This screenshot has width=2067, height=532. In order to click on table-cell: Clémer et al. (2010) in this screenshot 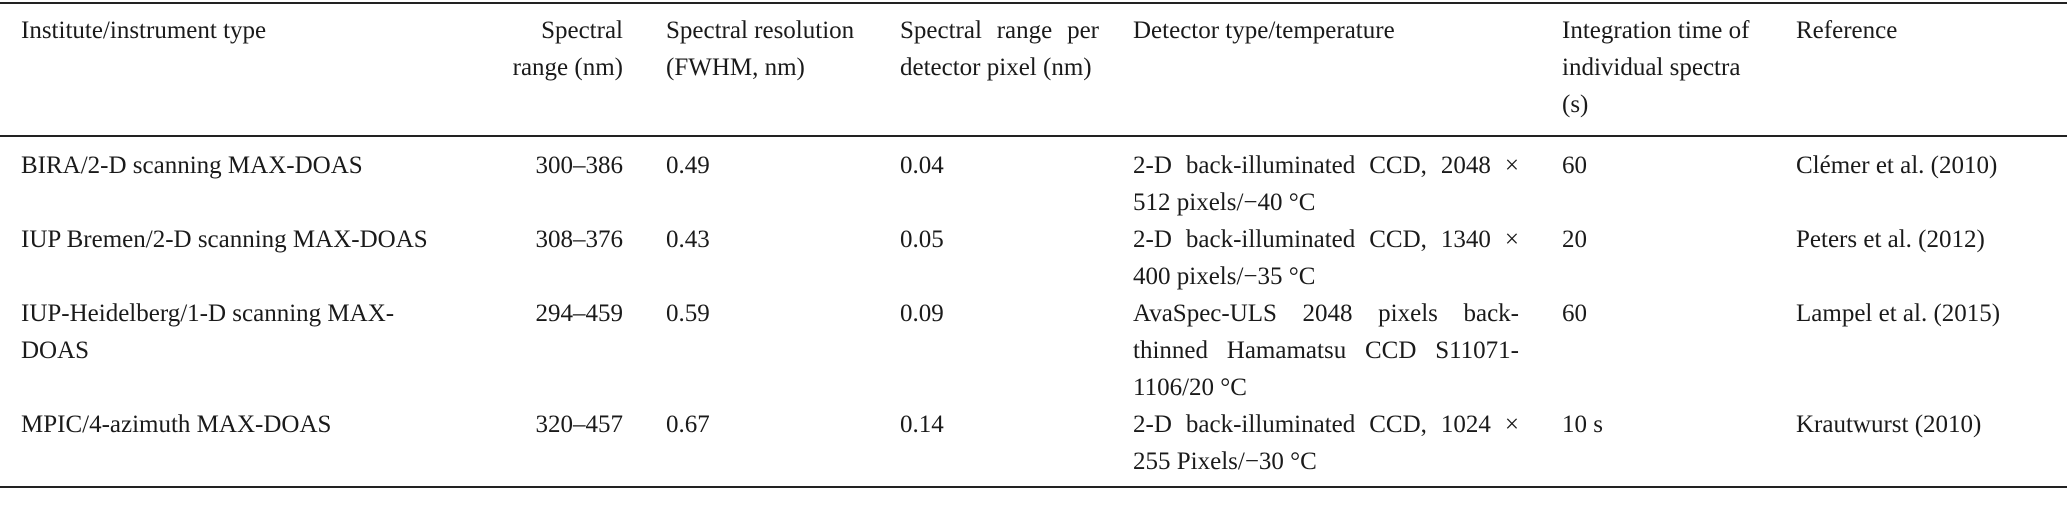, I will do `click(1897, 165)`.